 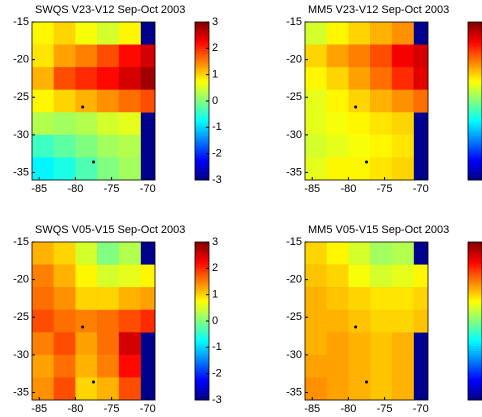 I want to click on colorbar-tick-label: -1, so click(x=217, y=127).